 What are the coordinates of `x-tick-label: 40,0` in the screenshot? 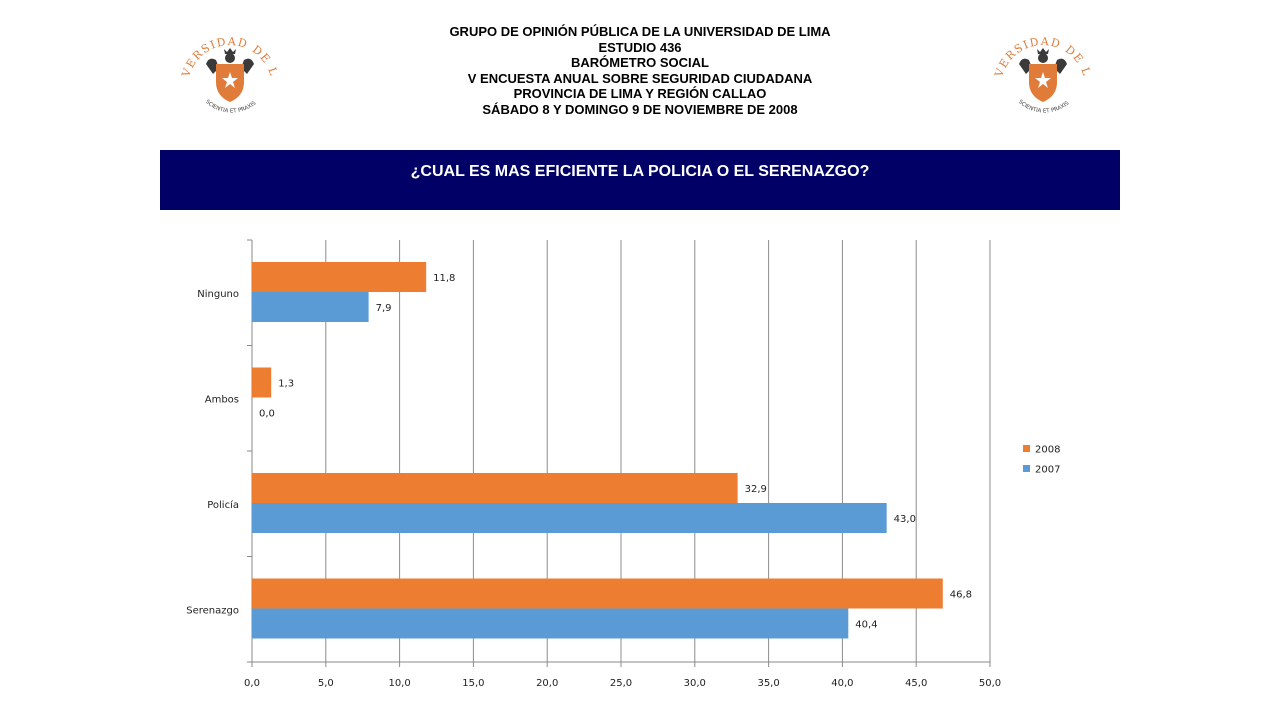 It's located at (842, 683).